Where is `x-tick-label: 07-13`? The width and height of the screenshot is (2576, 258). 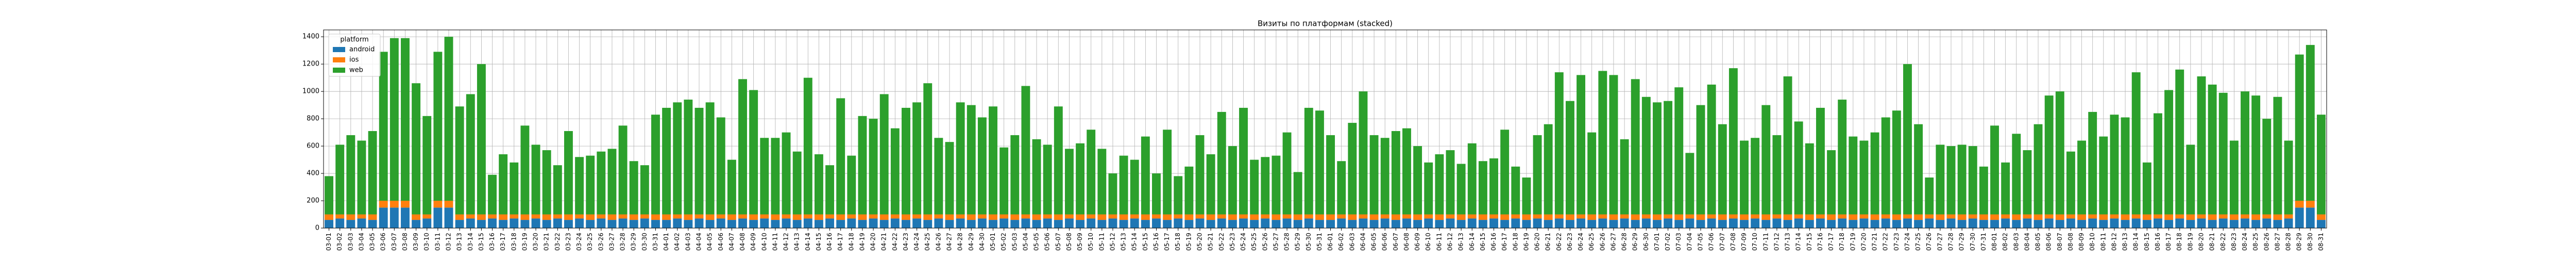 x-tick-label: 07-13 is located at coordinates (1787, 242).